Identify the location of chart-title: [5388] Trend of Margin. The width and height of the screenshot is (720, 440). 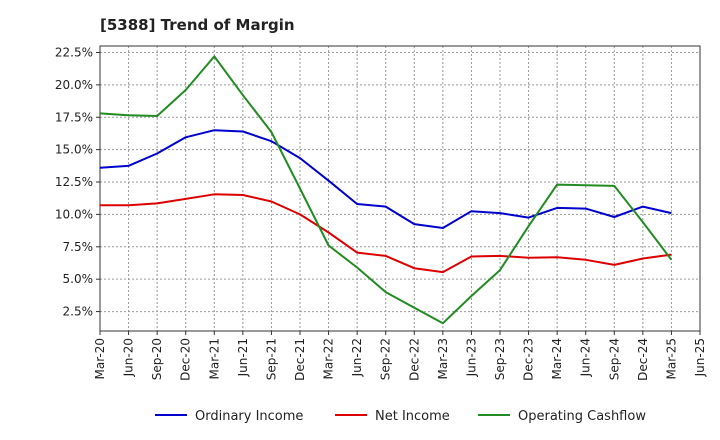
(197, 25).